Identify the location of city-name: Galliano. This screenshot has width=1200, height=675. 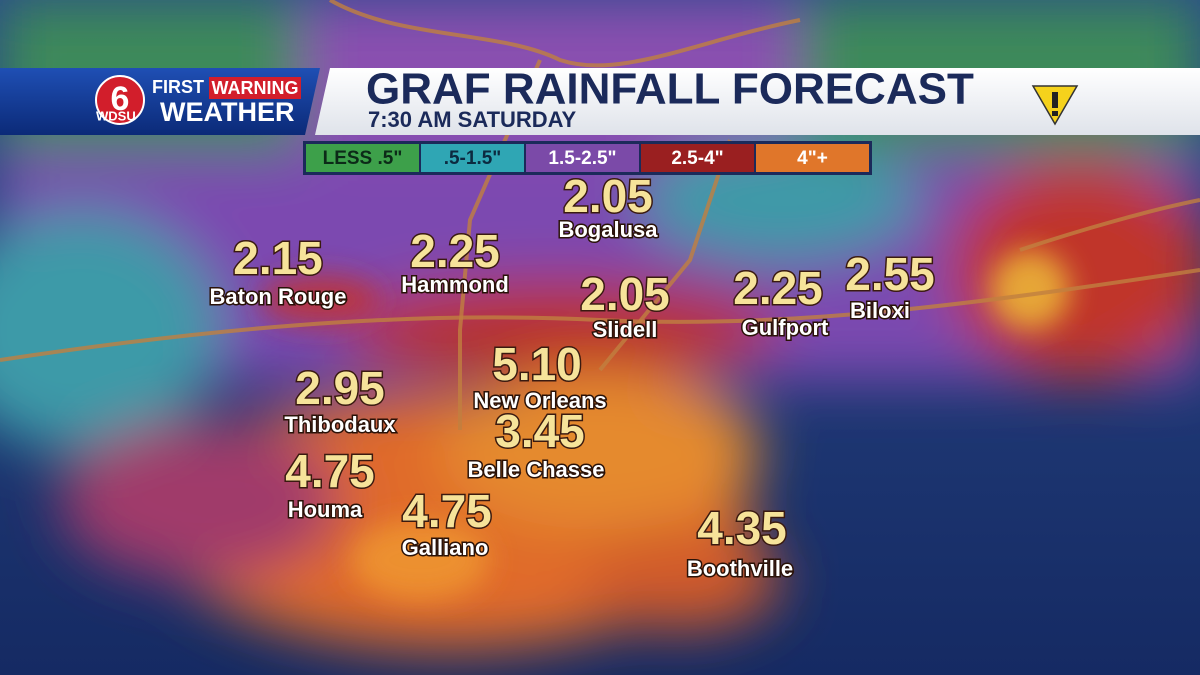
(445, 547).